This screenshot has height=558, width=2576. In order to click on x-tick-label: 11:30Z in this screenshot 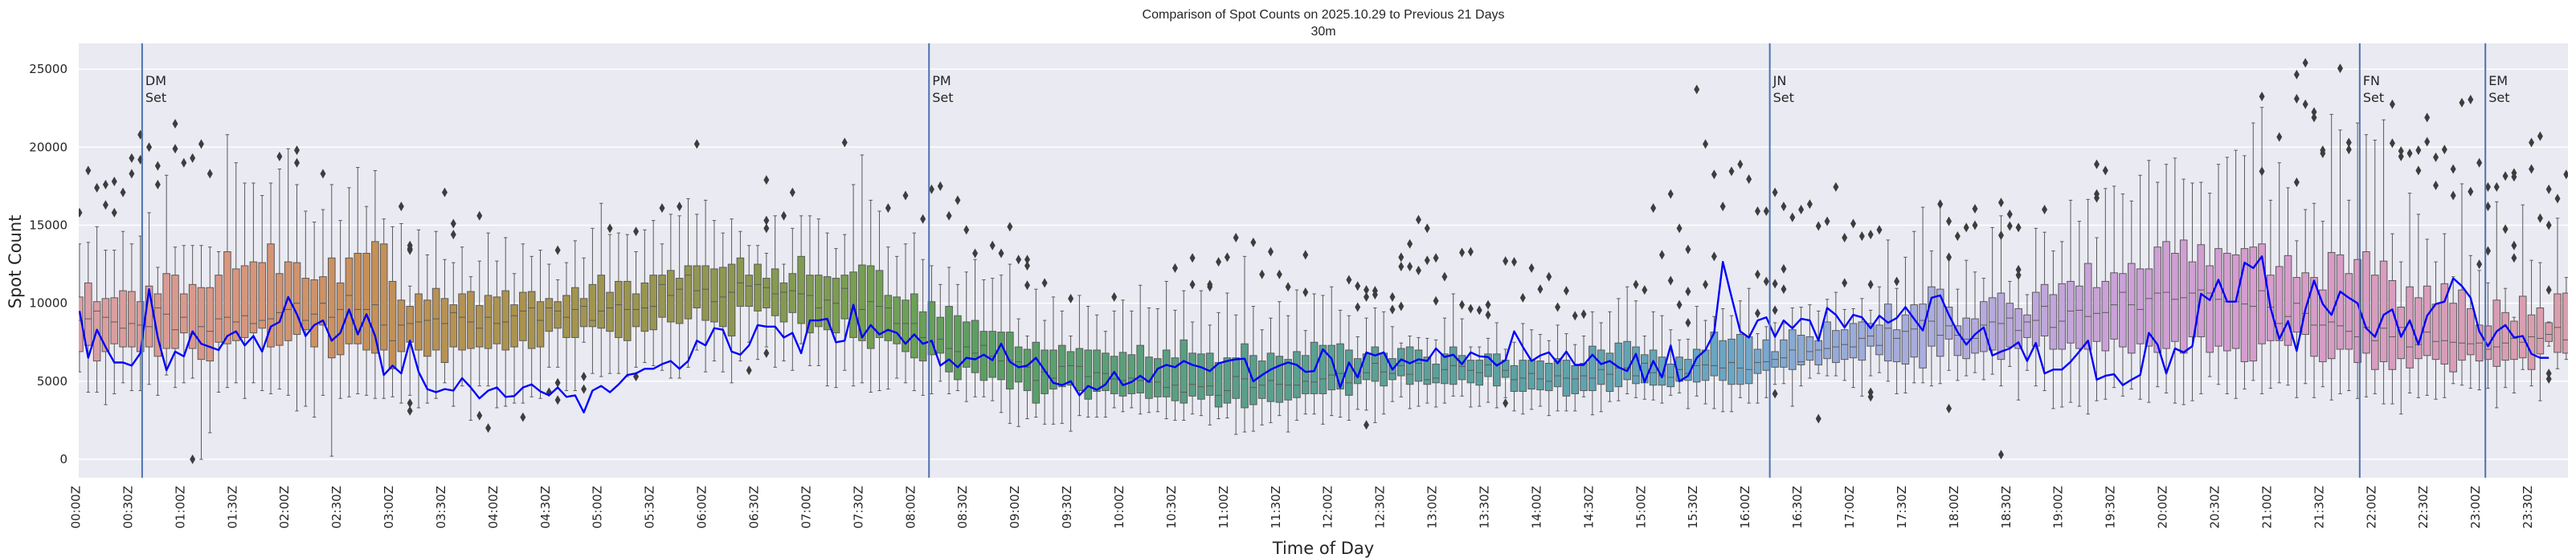, I will do `click(1276, 507)`.